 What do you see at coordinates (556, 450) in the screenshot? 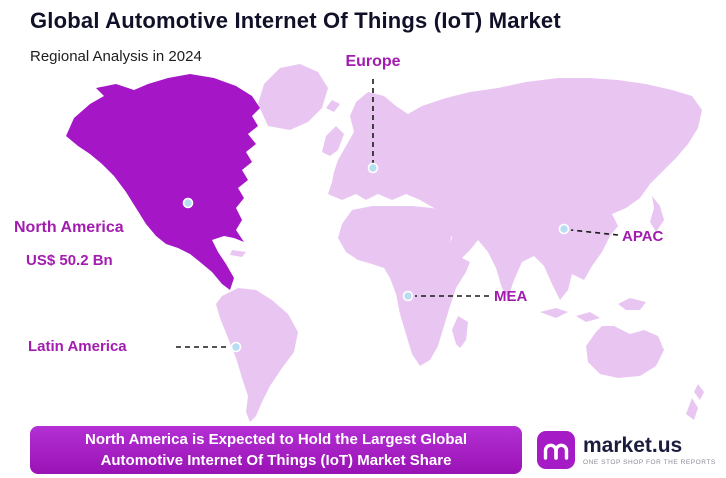
I see `marketus-logo-icon` at bounding box center [556, 450].